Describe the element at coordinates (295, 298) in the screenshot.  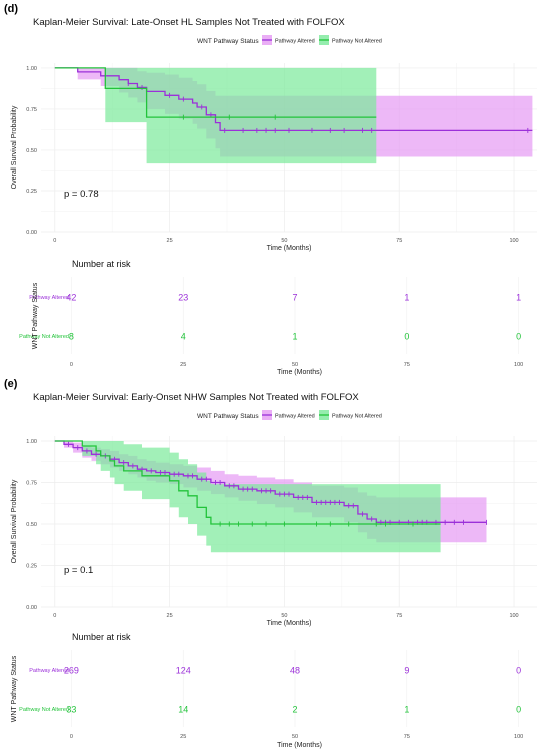
I see `risk-count: 7` at that location.